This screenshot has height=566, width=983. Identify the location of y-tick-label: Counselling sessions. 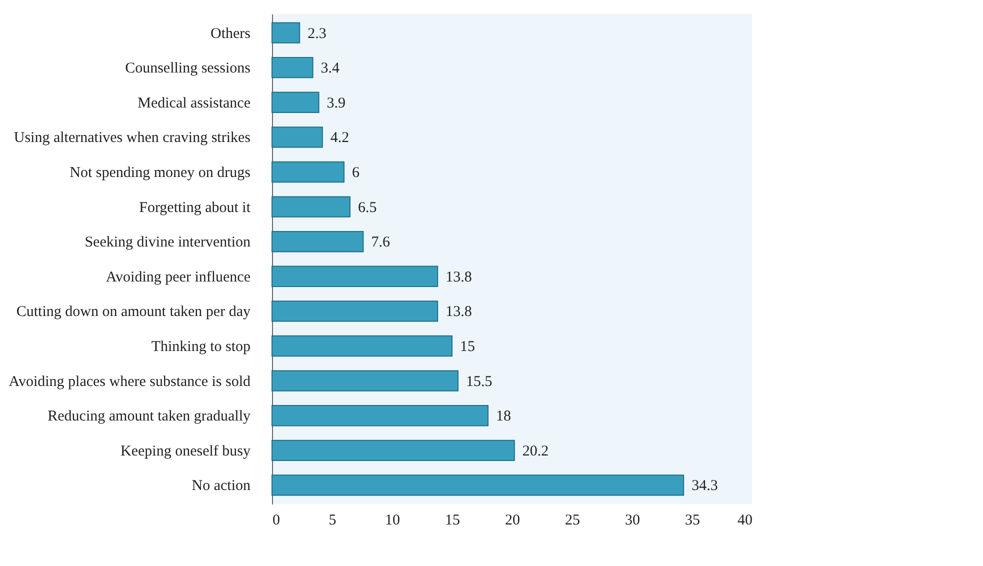
(188, 68).